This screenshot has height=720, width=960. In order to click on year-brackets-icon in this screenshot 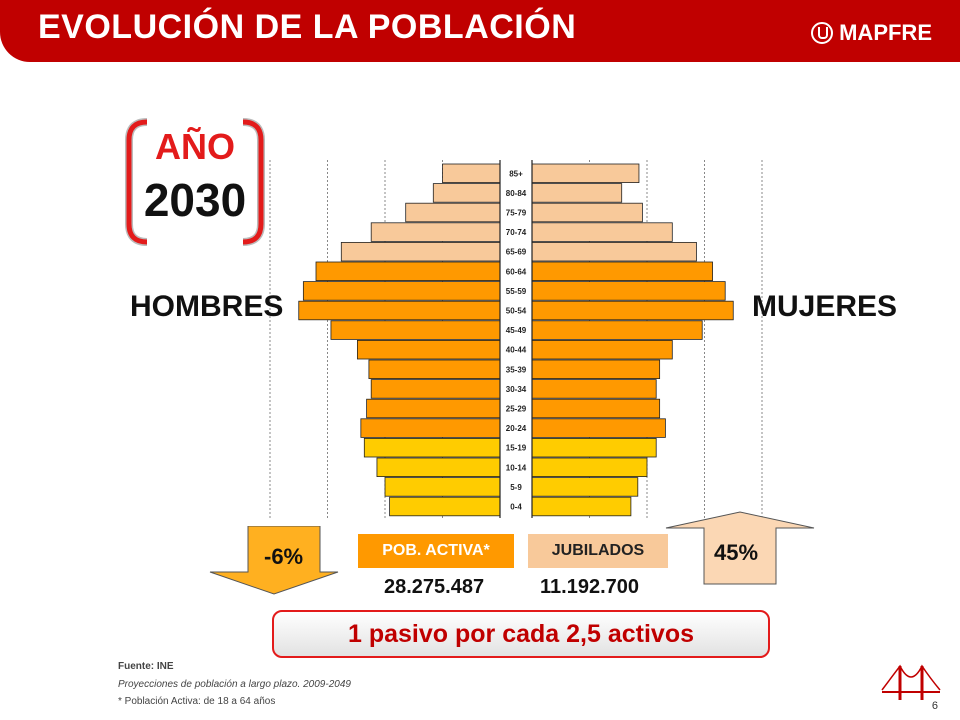, I will do `click(195, 182)`.